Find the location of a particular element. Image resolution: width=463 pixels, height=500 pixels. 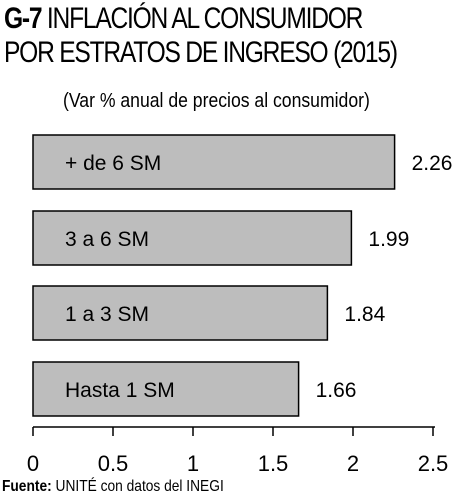

chart-subtitle: (Var % anual de precios al consumidor) is located at coordinates (216, 101).